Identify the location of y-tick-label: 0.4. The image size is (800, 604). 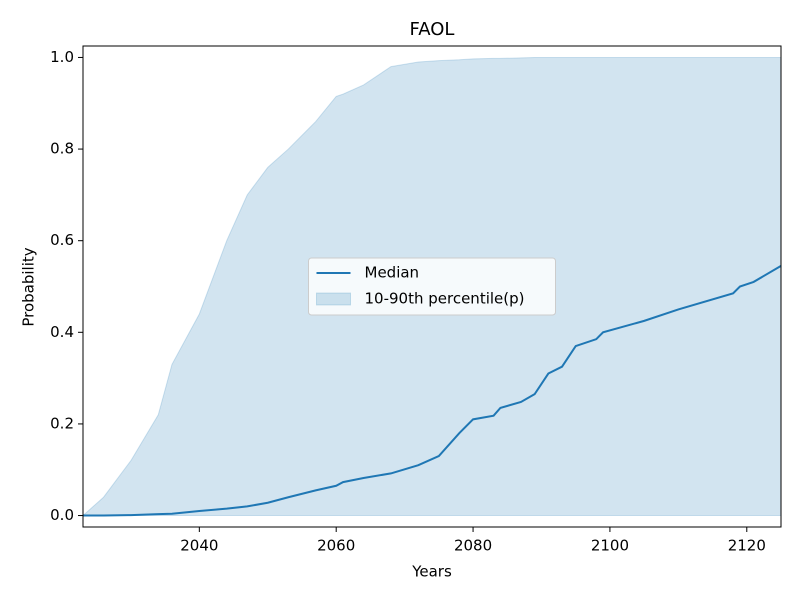
(62, 332).